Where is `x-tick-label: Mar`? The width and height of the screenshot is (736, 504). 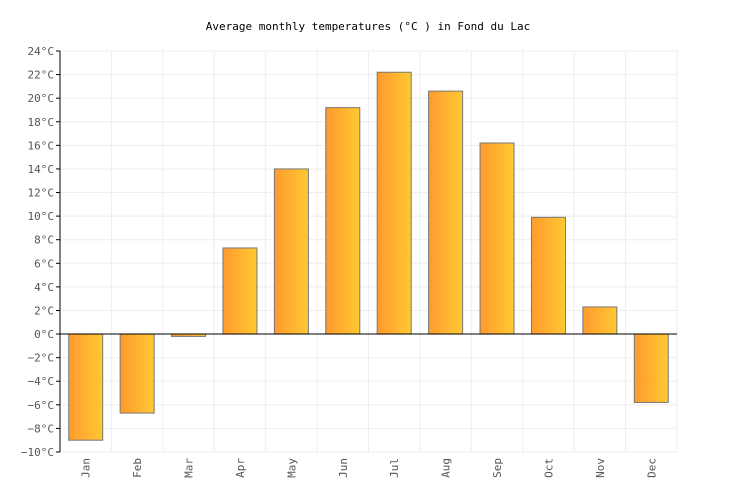
x-tick-label: Mar is located at coordinates (189, 468).